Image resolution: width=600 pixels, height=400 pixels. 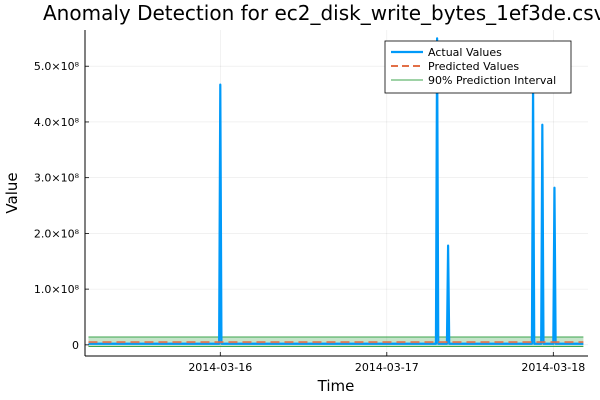 I want to click on y-tick-label: 3.0×10⁸, so click(x=57, y=178).